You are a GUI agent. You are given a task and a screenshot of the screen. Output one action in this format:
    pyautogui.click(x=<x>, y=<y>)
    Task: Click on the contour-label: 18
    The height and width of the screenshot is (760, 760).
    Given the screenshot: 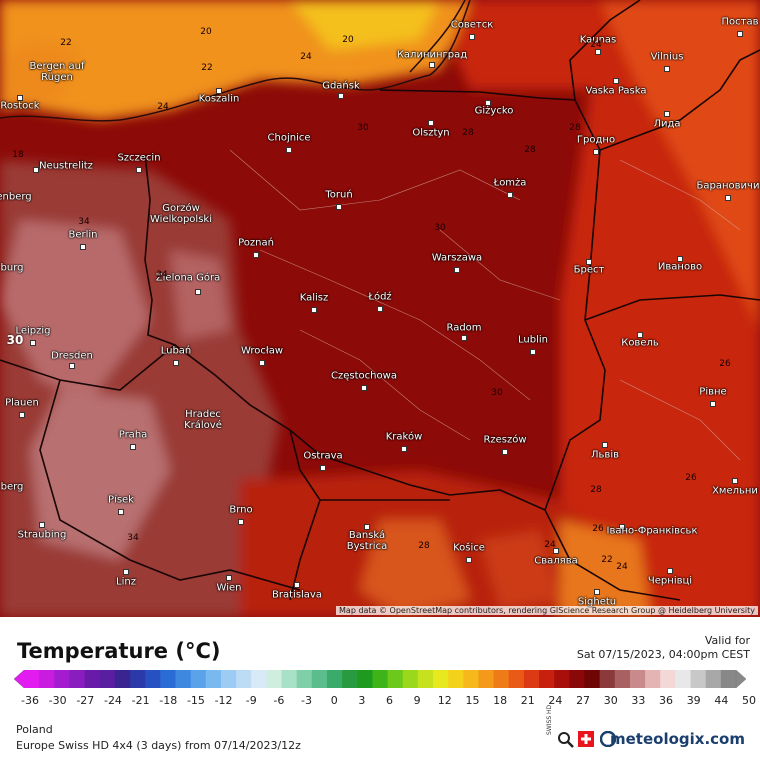 What is the action you would take?
    pyautogui.click(x=18, y=155)
    